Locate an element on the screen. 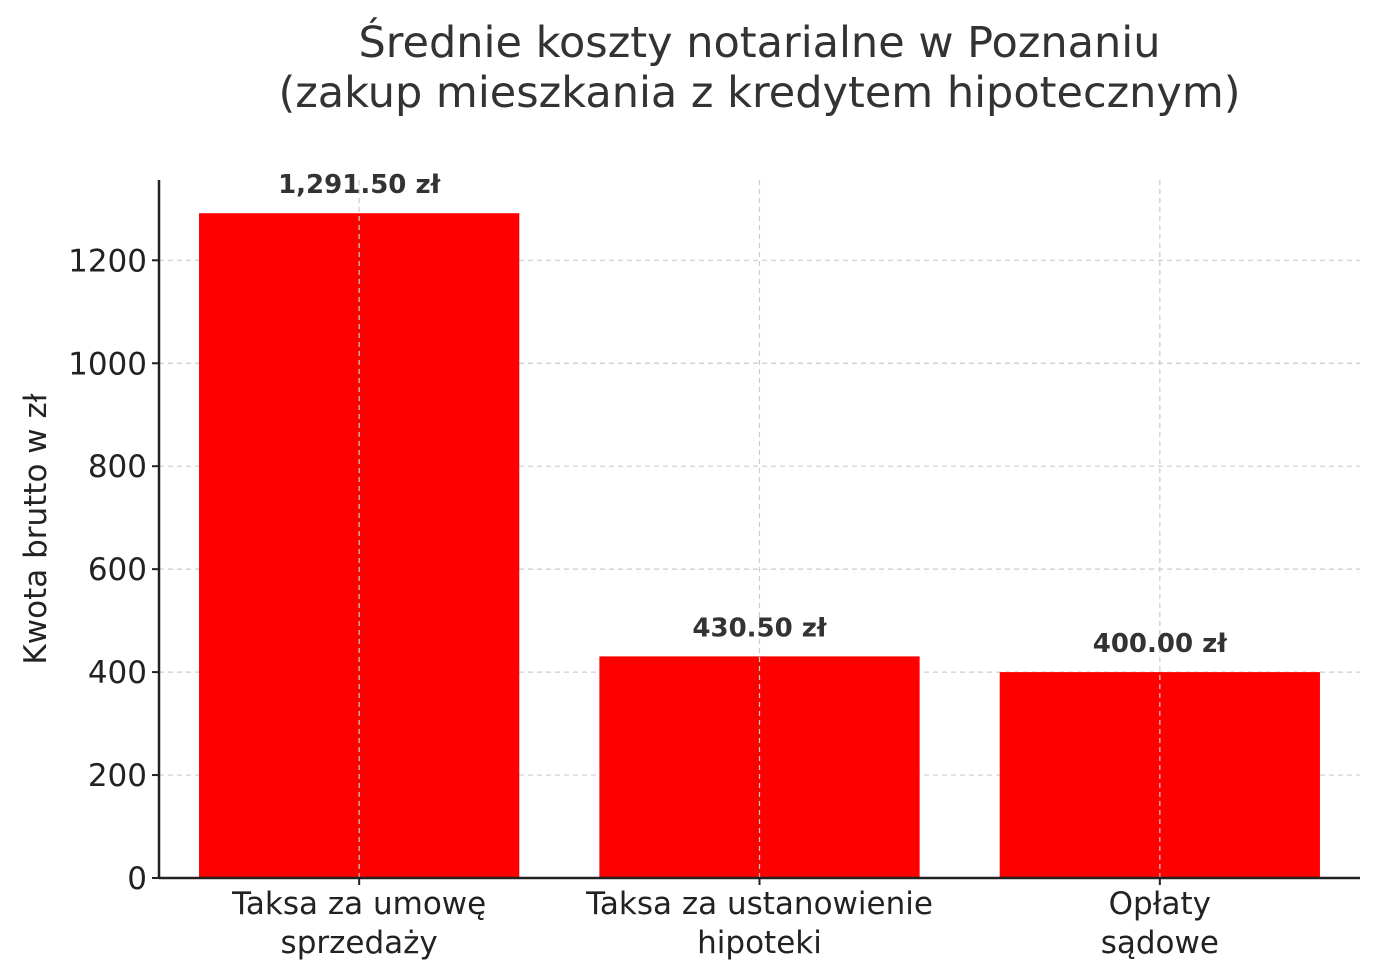 This screenshot has width=1380, height=979. x-category-label: Taksa za umowę is located at coordinates (358, 904).